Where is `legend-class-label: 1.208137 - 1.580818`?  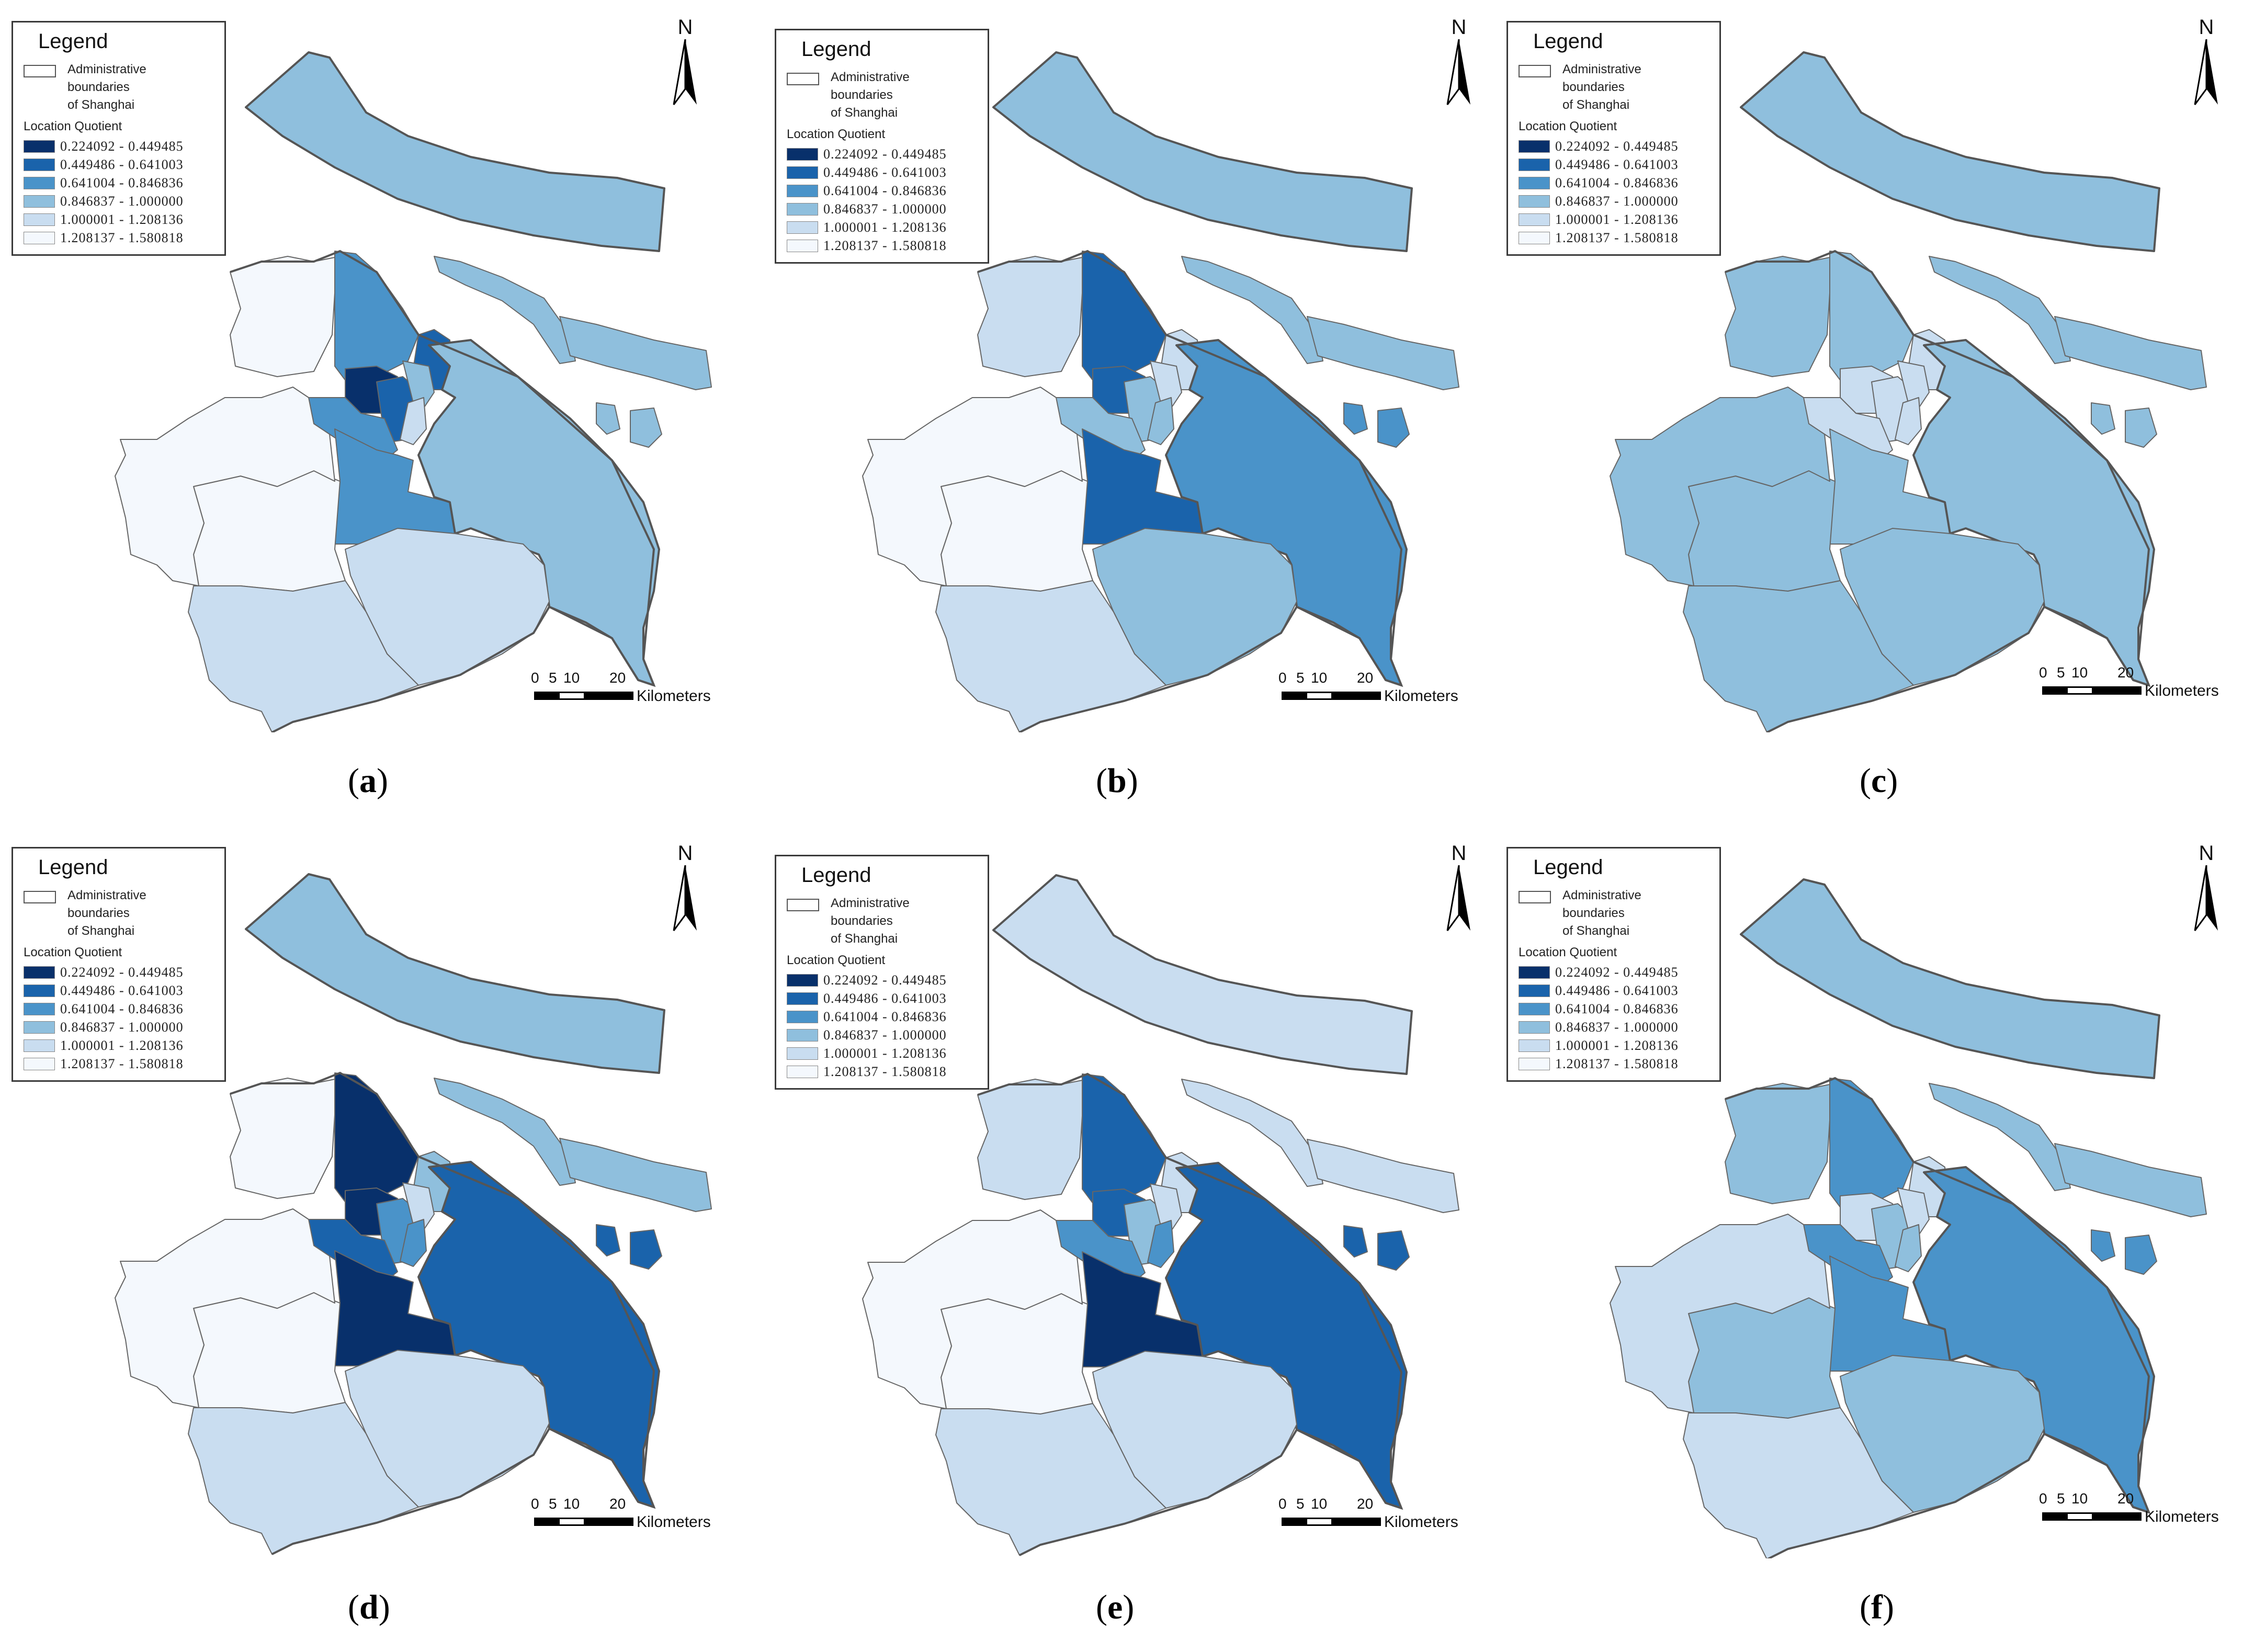 legend-class-label: 1.208137 - 1.580818 is located at coordinates (122, 1063).